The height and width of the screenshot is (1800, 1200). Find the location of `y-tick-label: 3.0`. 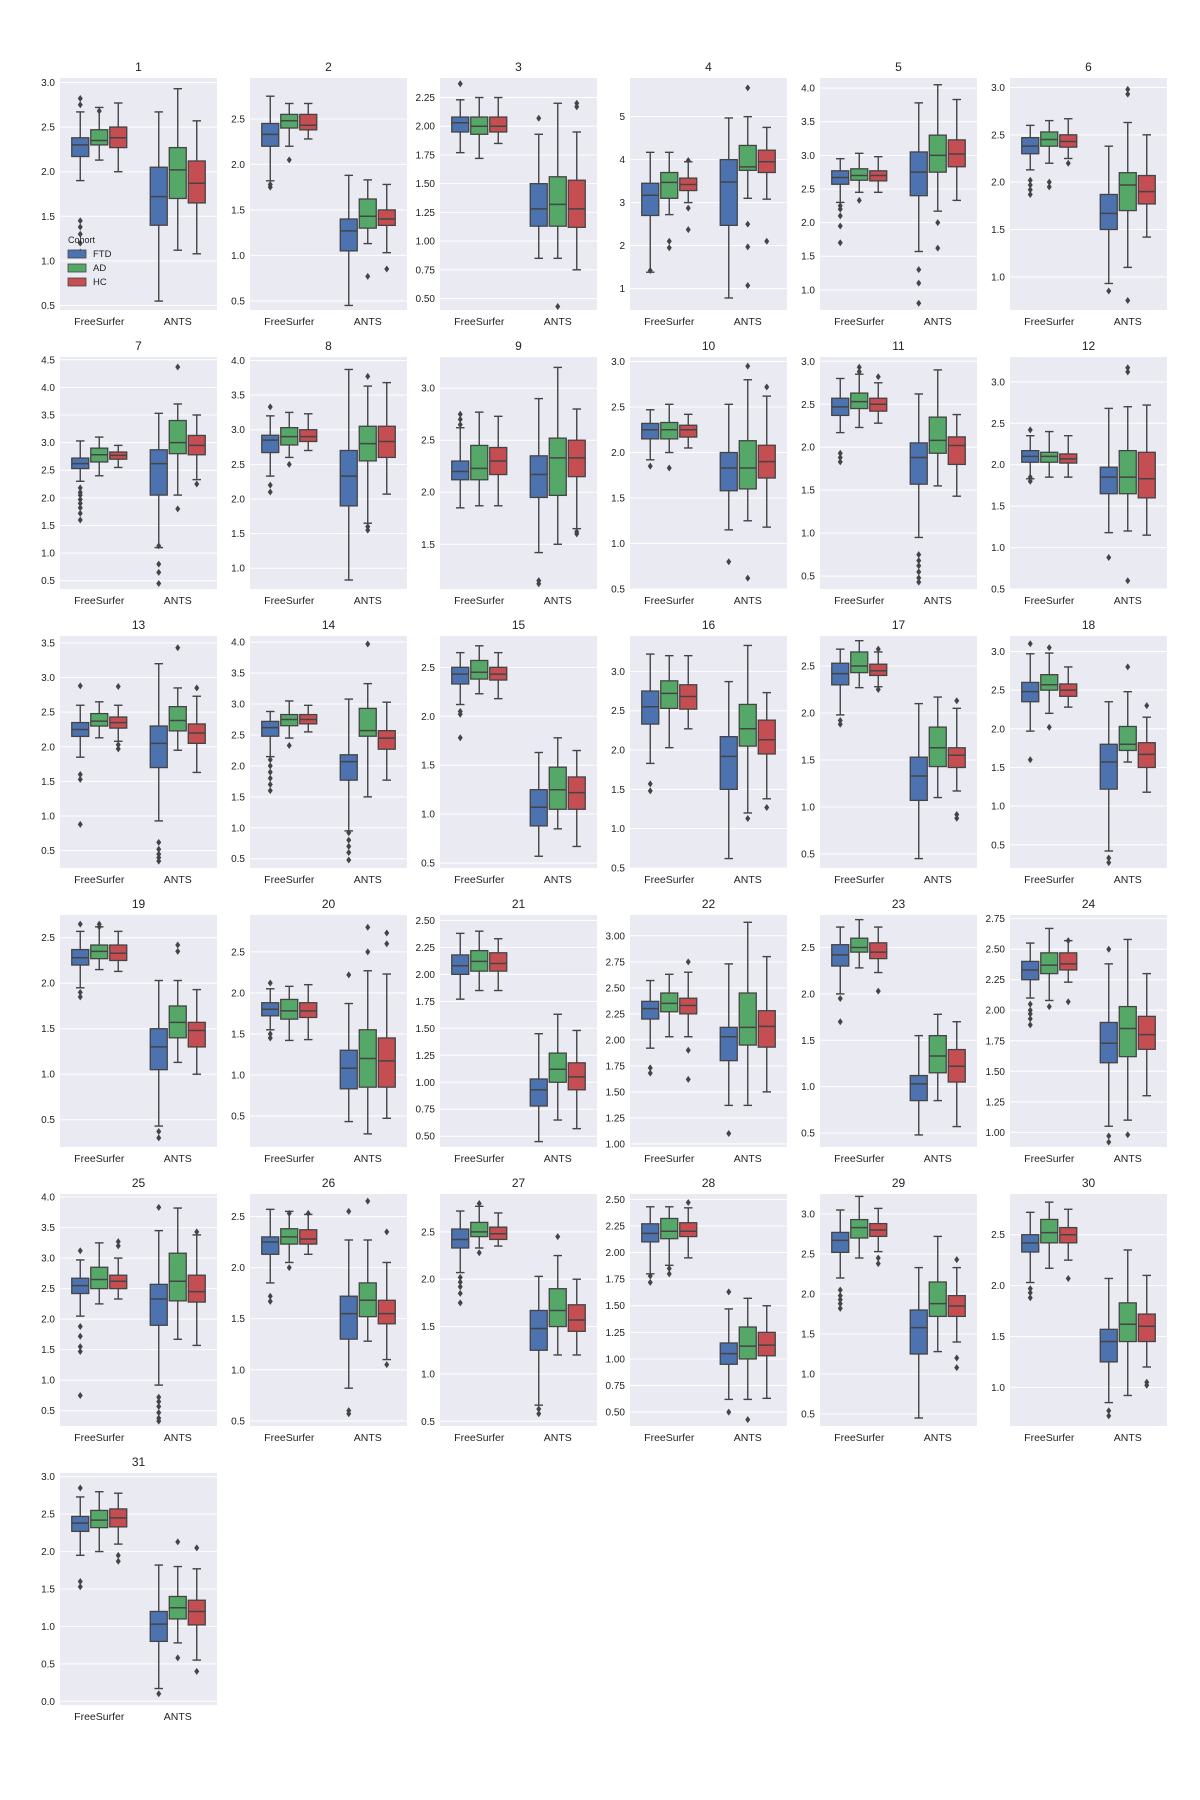

y-tick-label: 3.0 is located at coordinates (48, 678).